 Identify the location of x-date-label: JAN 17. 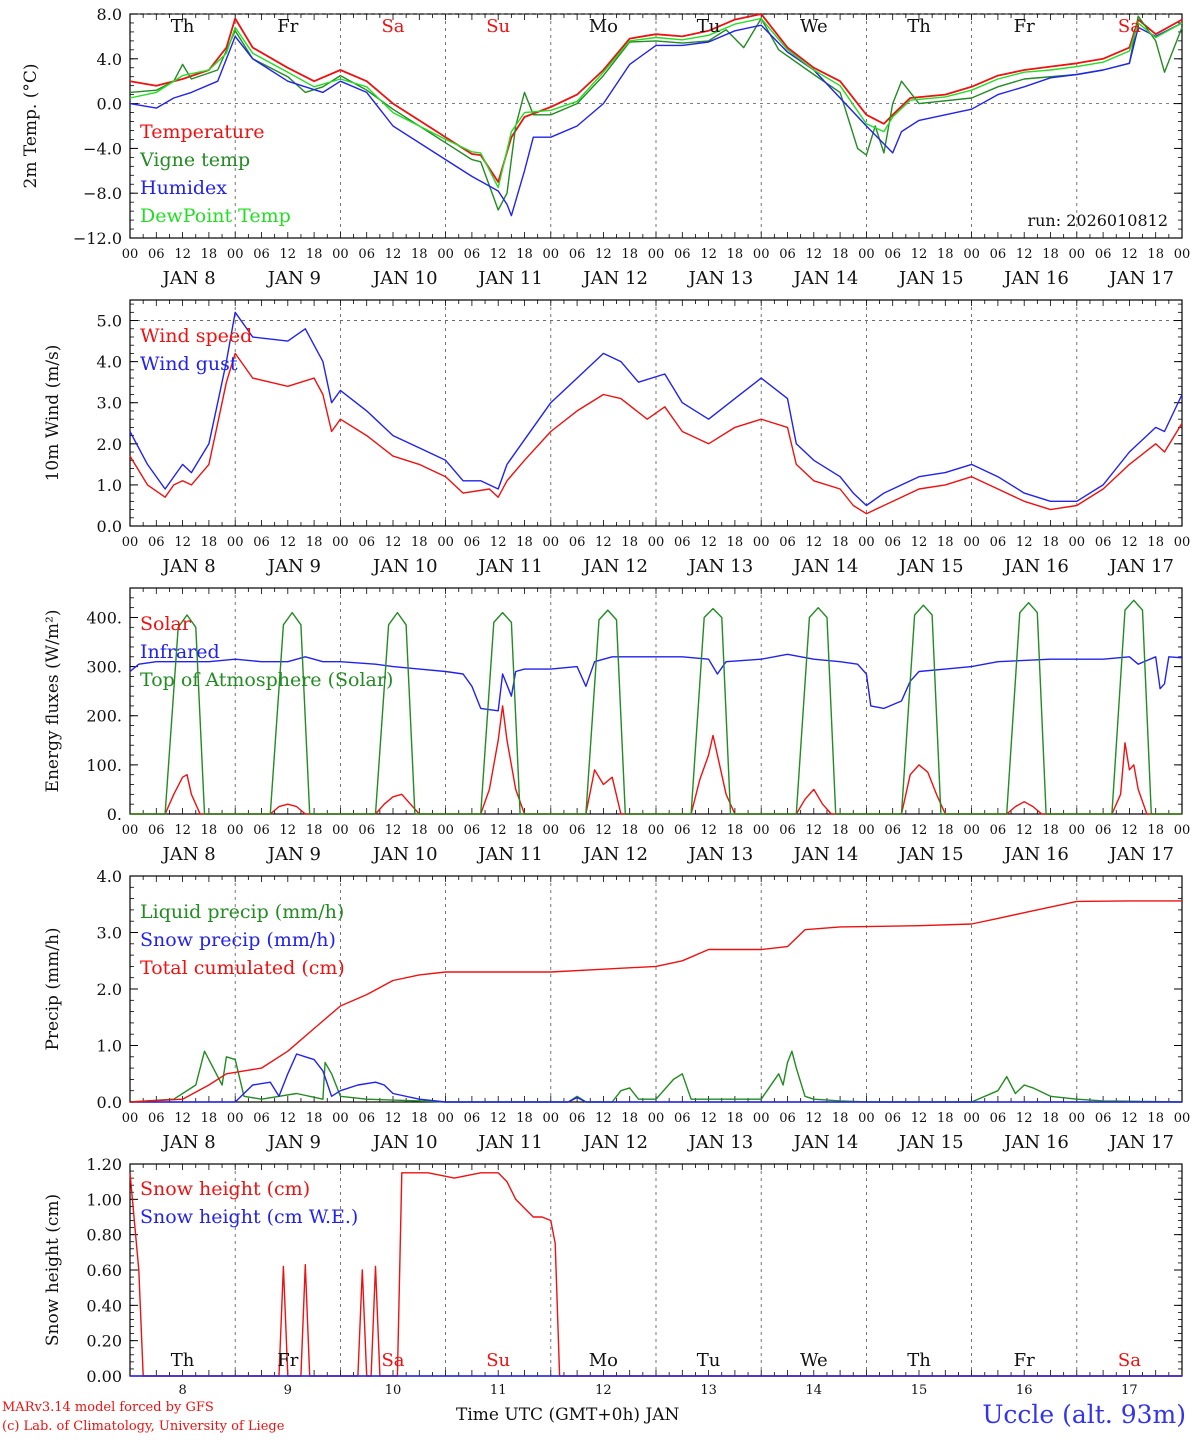
(1140, 854).